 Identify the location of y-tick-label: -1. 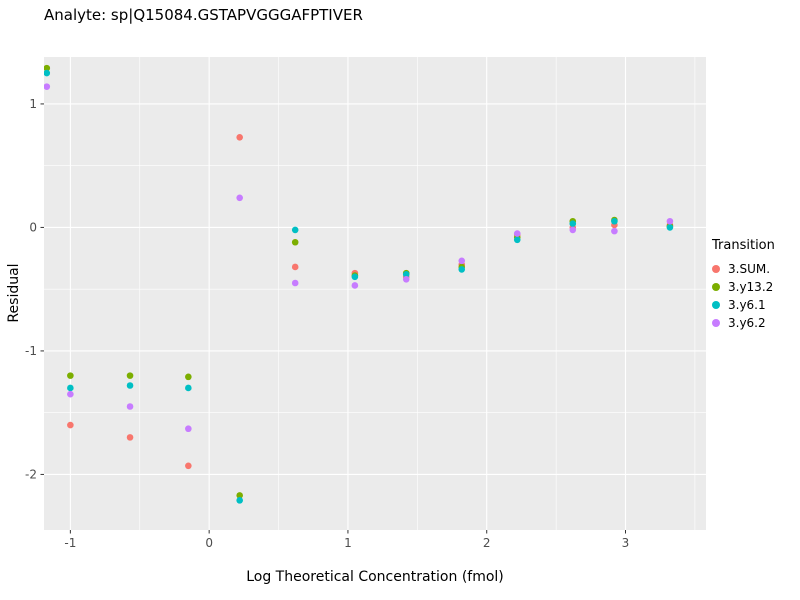
(31, 351).